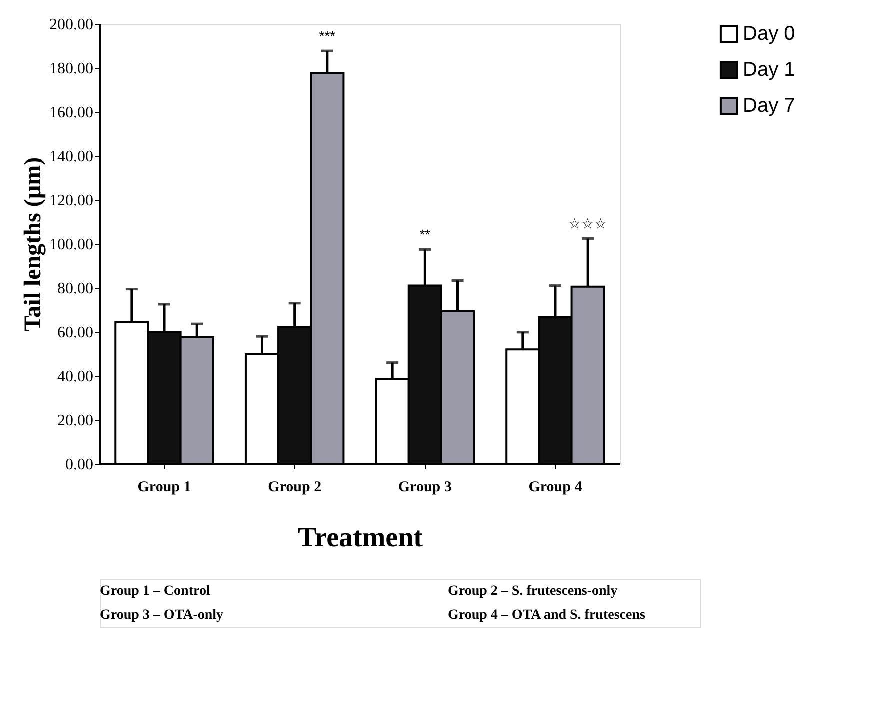 Image resolution: width=879 pixels, height=709 pixels. I want to click on text: Group 2 – S. frutescens-only, so click(533, 591).